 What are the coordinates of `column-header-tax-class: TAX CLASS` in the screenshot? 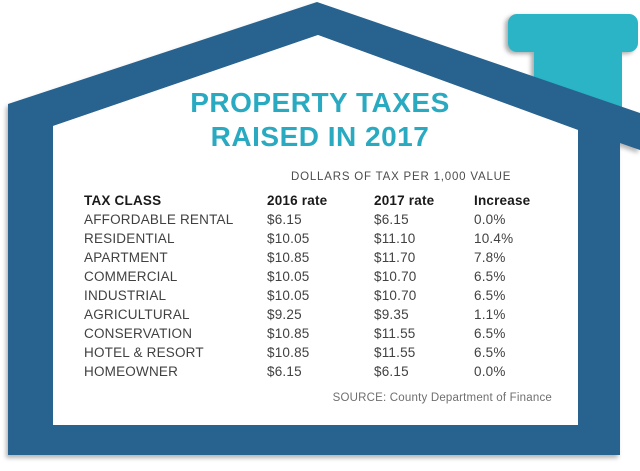 It's located at (123, 200).